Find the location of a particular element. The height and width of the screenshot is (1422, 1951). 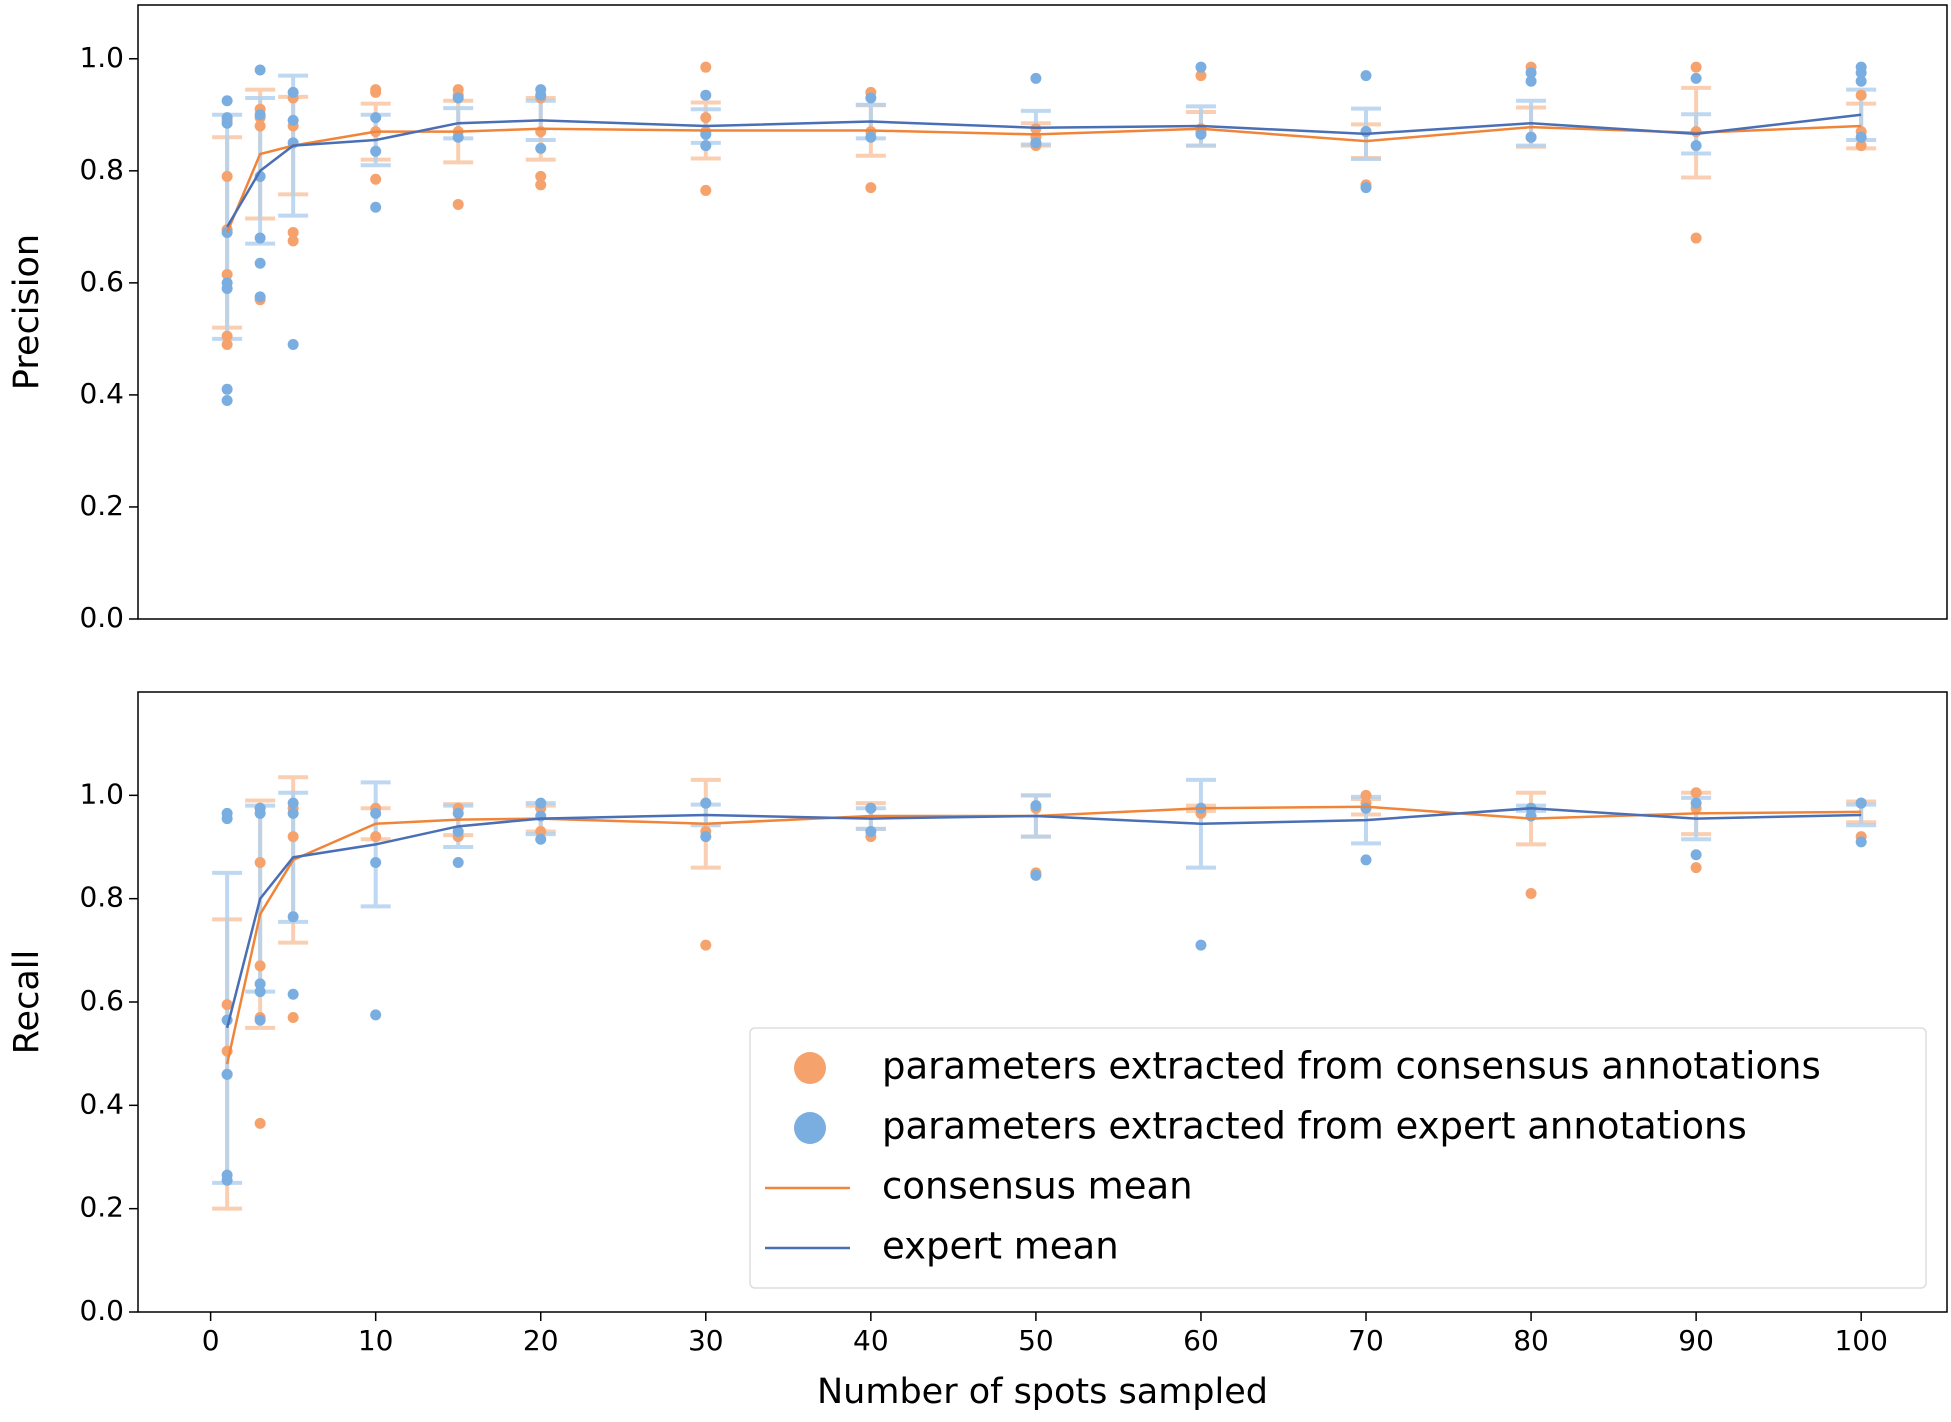

x-tick-label: 80 is located at coordinates (1531, 1340).